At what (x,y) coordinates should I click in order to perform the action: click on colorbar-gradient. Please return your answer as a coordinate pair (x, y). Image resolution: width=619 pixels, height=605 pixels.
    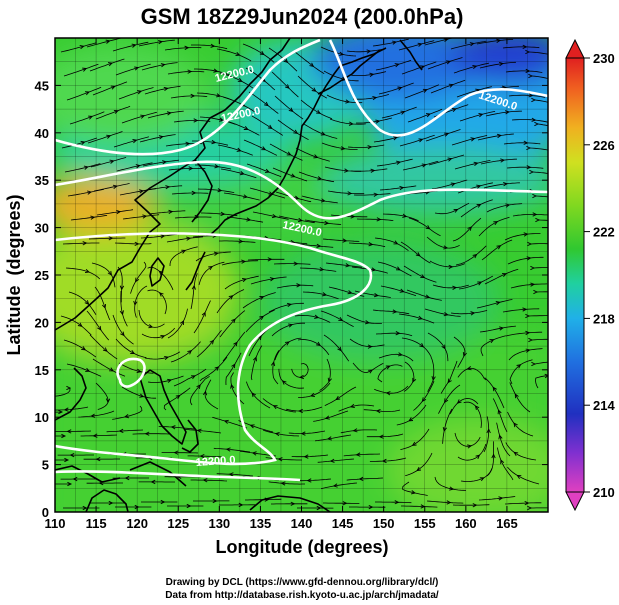
    Looking at the image, I should click on (575, 275).